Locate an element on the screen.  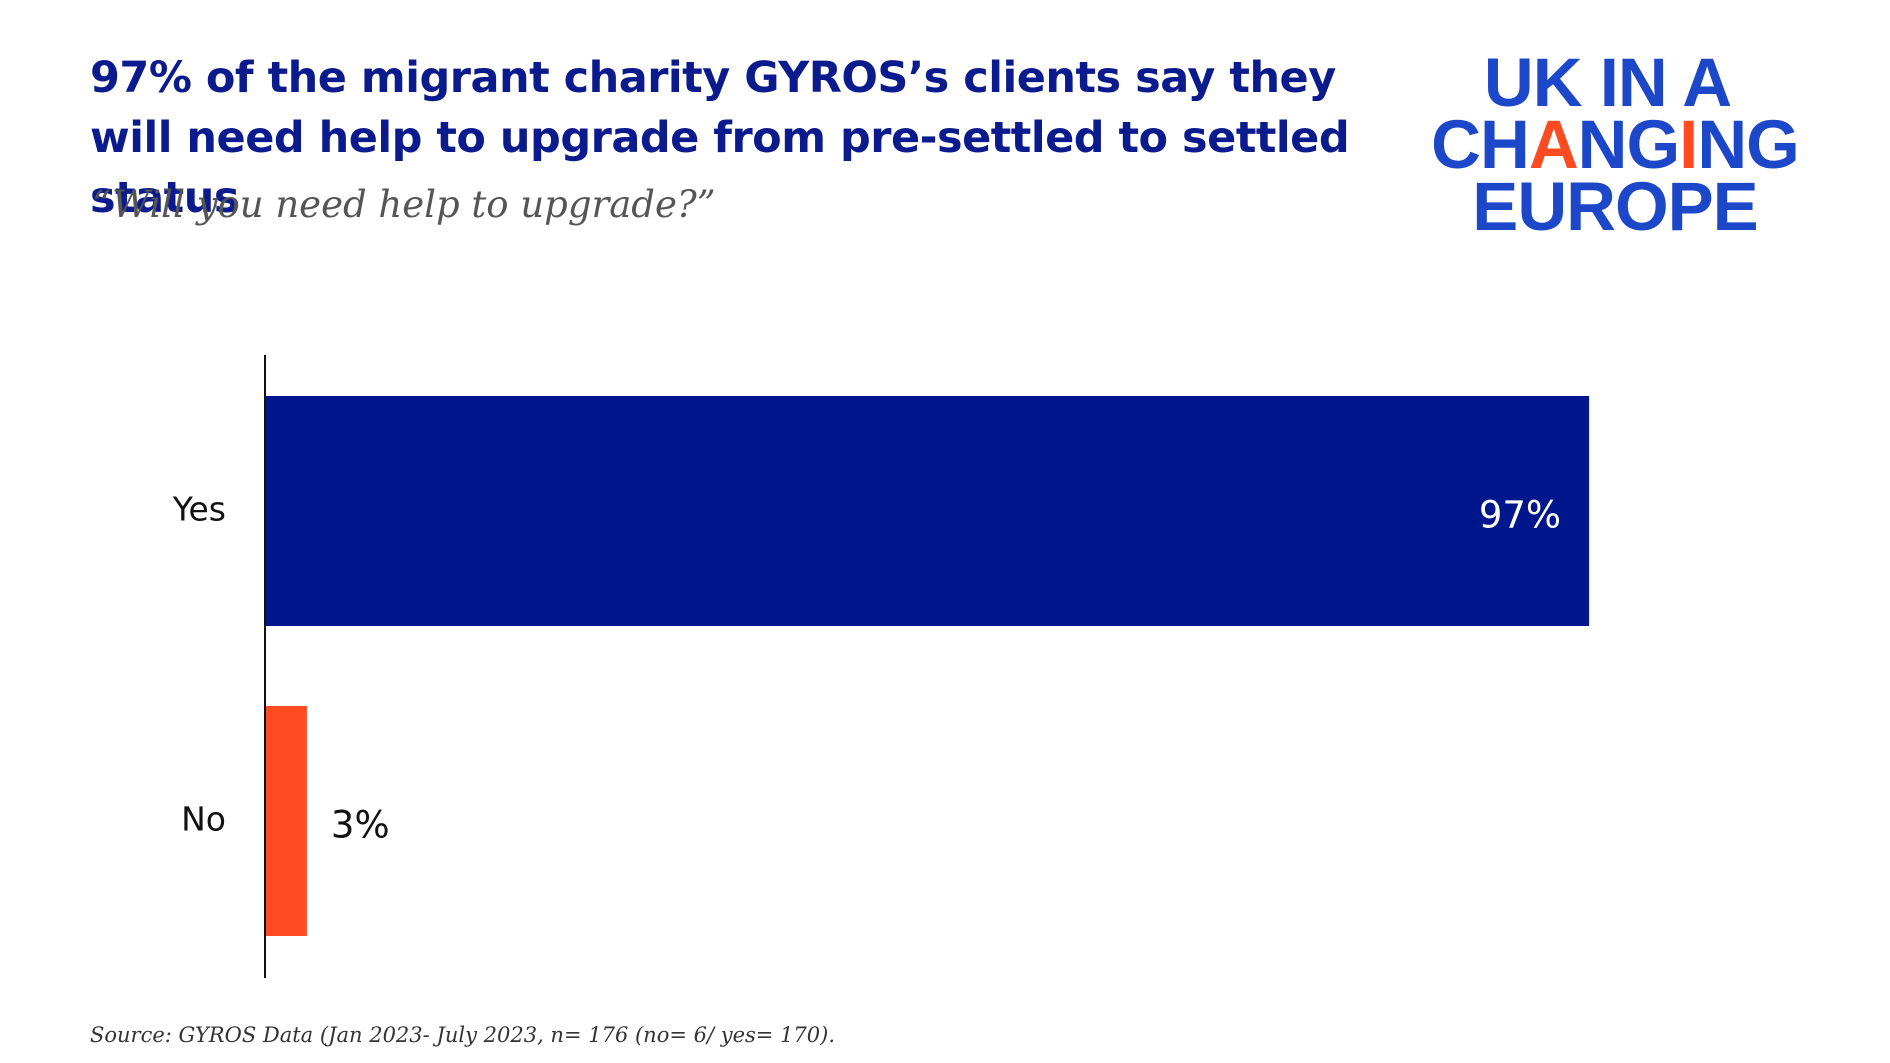
chart-subtitle: “Will you need help to upgrade?” is located at coordinates (404, 204).